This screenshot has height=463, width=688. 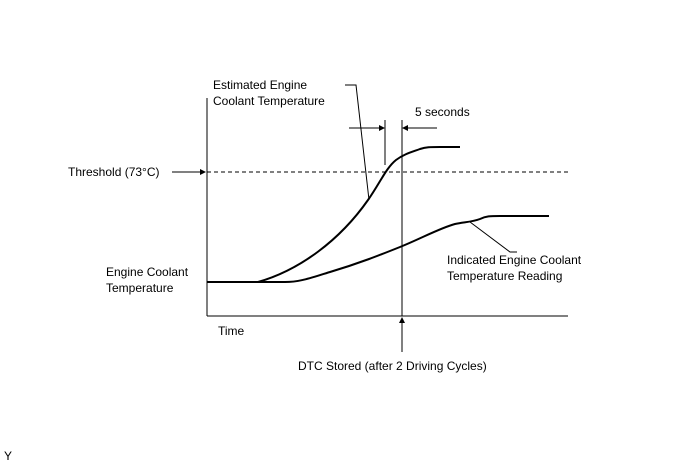 I want to click on x-axis-label: Time, so click(x=231, y=331).